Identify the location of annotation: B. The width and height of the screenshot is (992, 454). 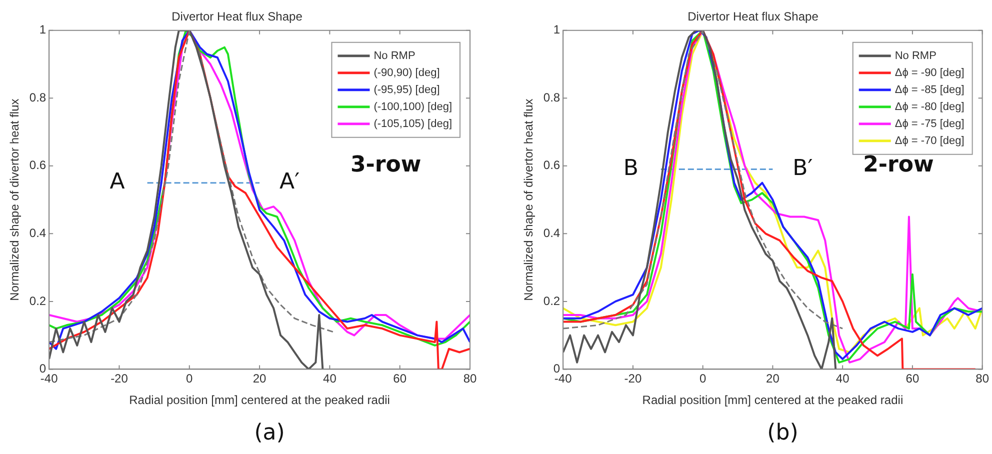
(630, 169).